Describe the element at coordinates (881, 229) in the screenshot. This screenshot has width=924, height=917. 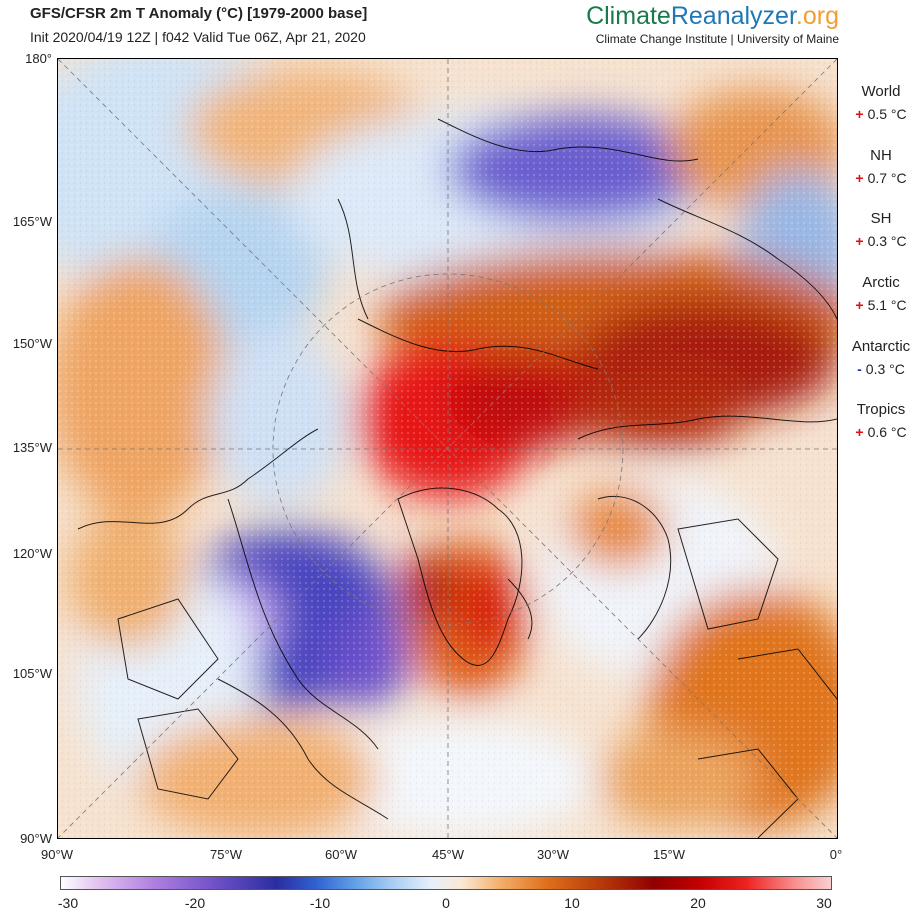
I see `region-sh: SH +0.3 °C` at that location.